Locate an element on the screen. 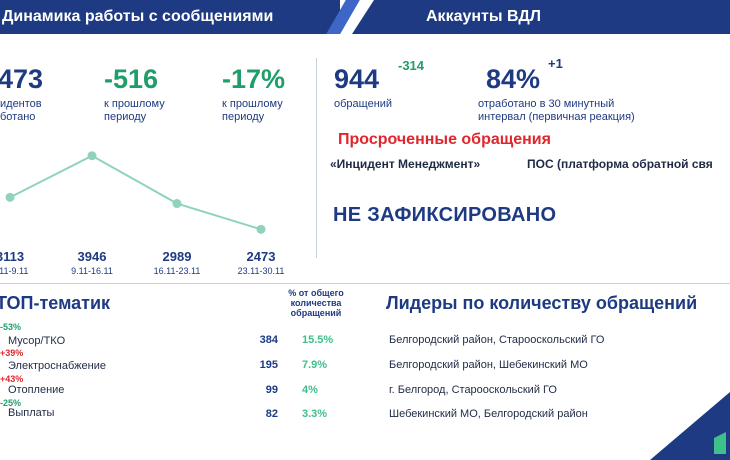 This screenshot has width=730, height=460. topic-share: 3.3% is located at coordinates (315, 414).